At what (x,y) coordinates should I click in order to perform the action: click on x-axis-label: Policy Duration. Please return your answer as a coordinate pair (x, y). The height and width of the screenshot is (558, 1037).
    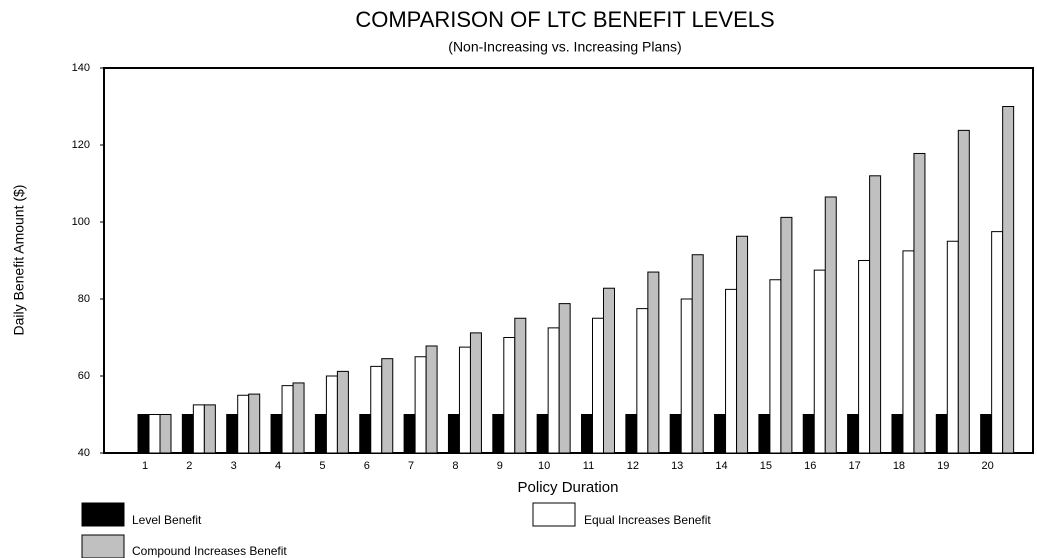
    Looking at the image, I should click on (568, 487).